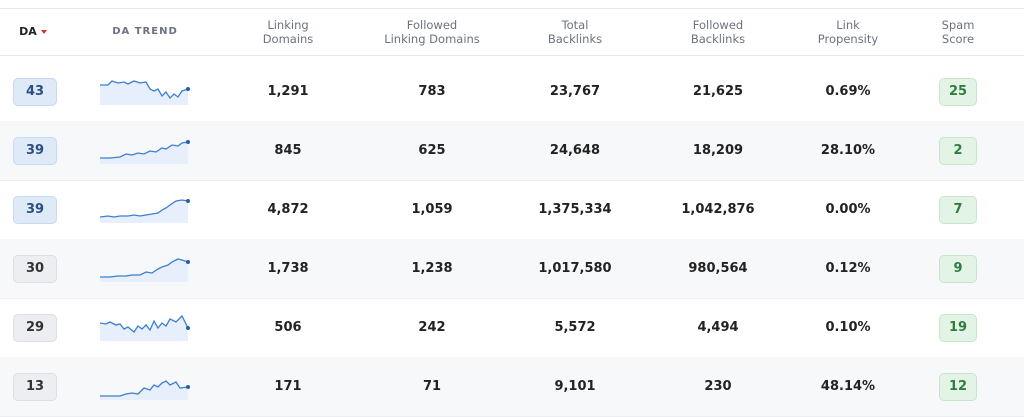  Describe the element at coordinates (432, 386) in the screenshot. I see `value-cell: 71` at that location.